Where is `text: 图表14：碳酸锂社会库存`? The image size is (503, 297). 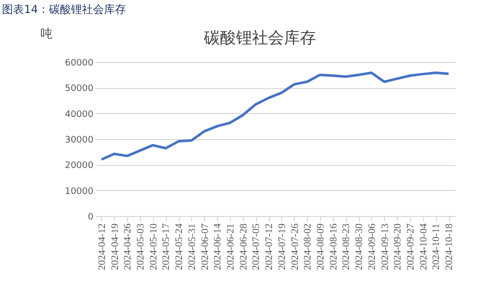 text: 图表14：碳酸锂社会库存 is located at coordinates (64, 9).